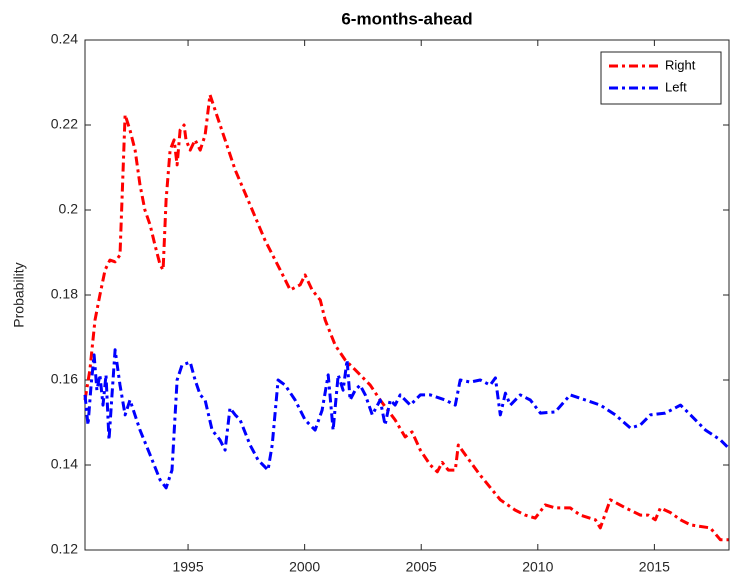  I want to click on x-tick-label: 2010, so click(537, 567).